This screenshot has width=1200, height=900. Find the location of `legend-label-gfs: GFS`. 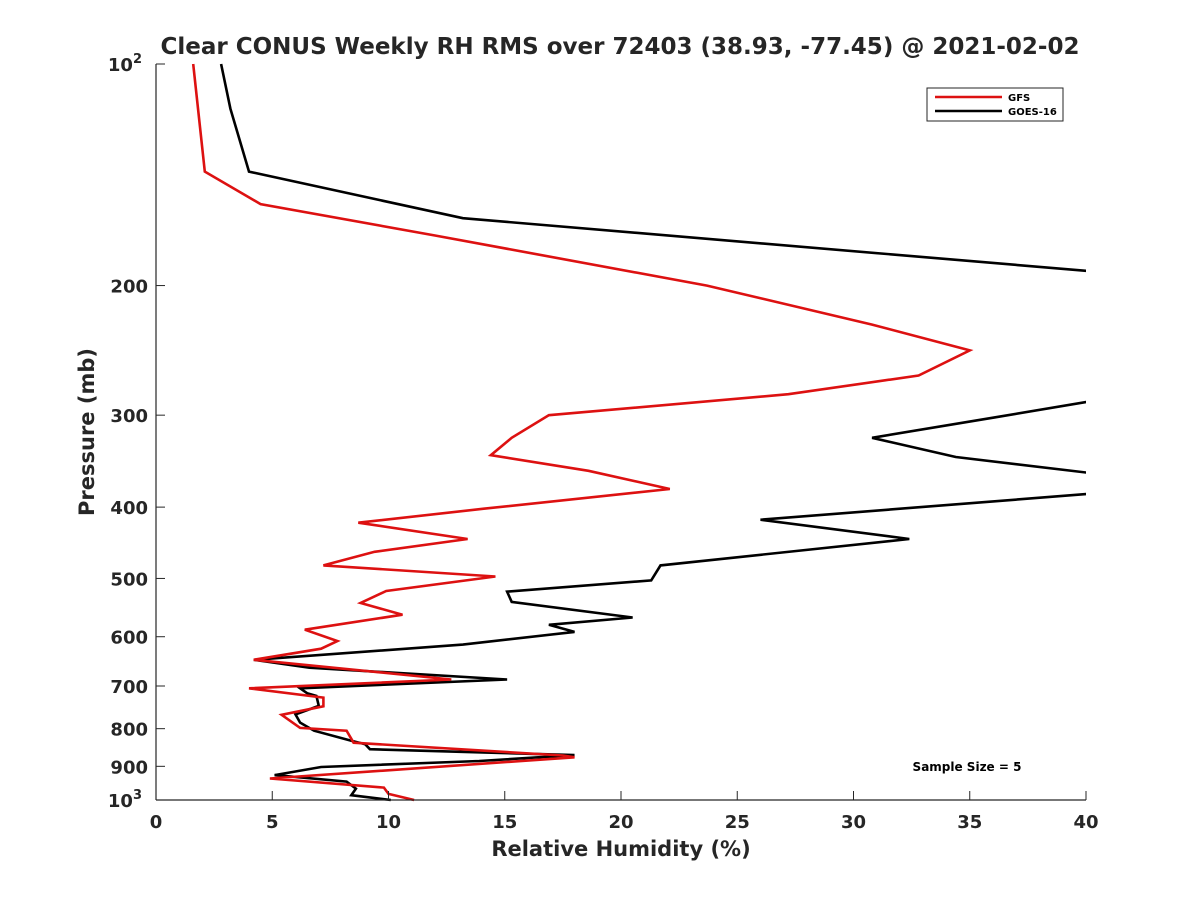

legend-label-gfs: GFS is located at coordinates (1019, 98).